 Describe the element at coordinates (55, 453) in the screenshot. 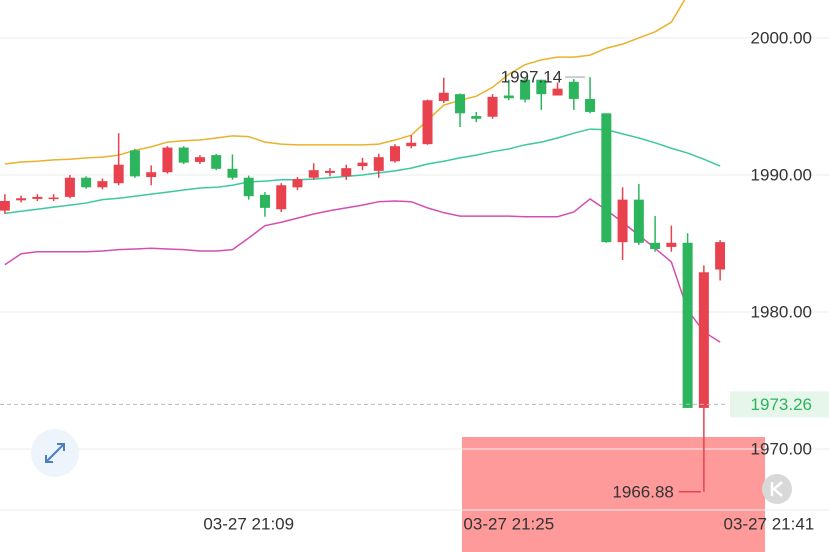

I see `expand-button` at that location.